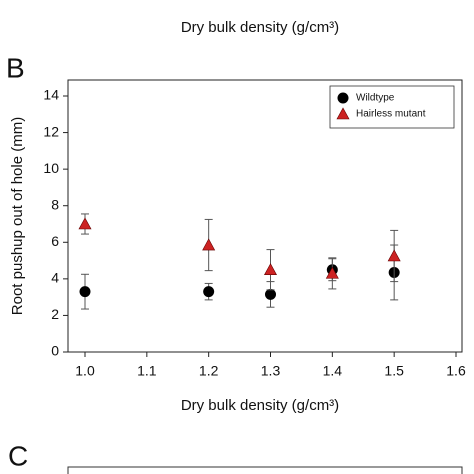 The height and width of the screenshot is (474, 474). I want to click on y-tick-label: 4, so click(55, 278).